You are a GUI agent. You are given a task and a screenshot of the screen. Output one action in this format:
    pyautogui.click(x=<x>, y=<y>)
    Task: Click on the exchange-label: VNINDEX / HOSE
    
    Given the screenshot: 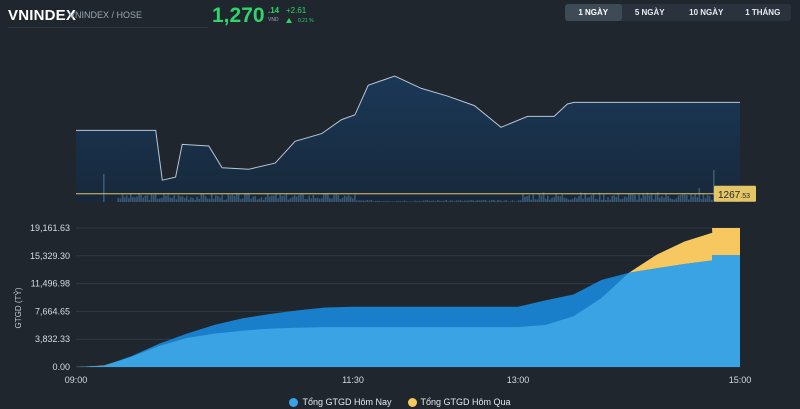 What is the action you would take?
    pyautogui.click(x=106, y=15)
    